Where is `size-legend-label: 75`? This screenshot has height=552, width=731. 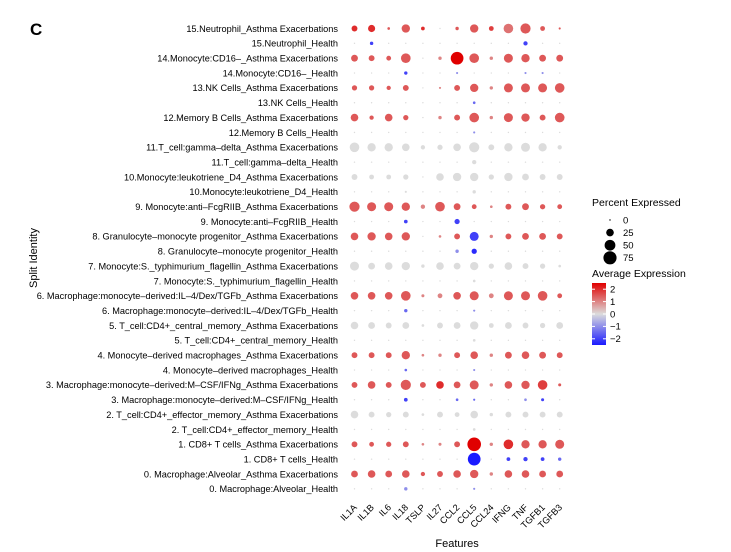
size-legend-label: 75 is located at coordinates (628, 258).